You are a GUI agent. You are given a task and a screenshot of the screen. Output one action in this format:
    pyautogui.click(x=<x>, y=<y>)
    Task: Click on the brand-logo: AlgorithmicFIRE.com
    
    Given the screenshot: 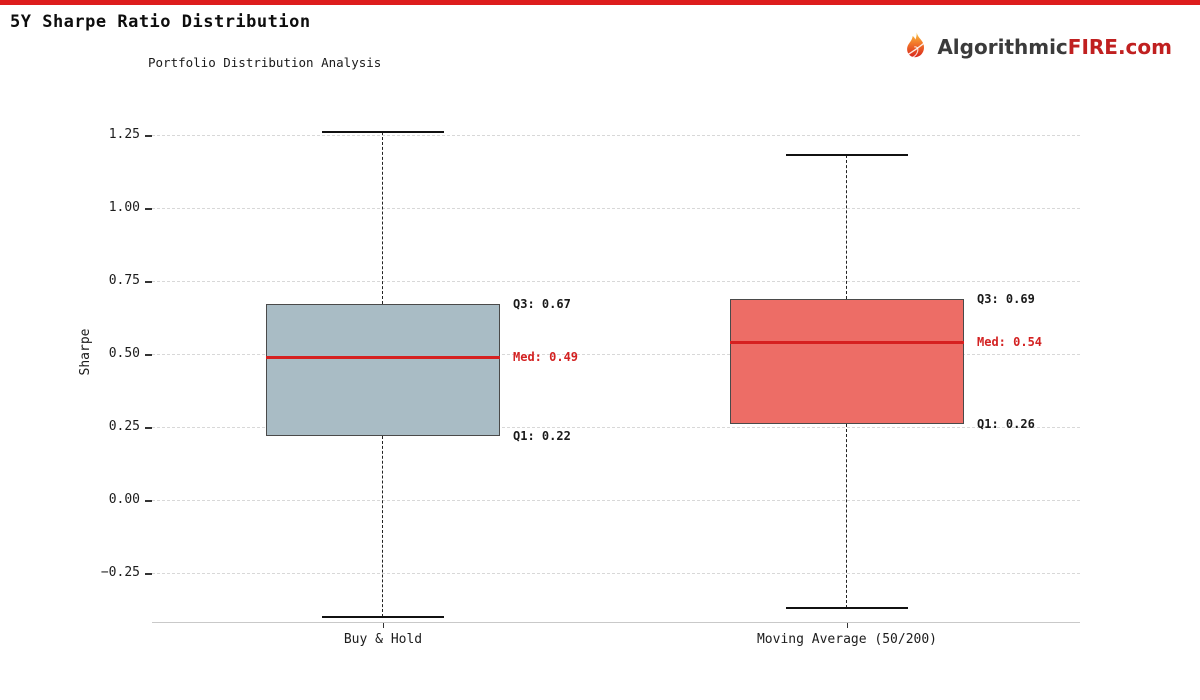 What is the action you would take?
    pyautogui.click(x=1036, y=47)
    